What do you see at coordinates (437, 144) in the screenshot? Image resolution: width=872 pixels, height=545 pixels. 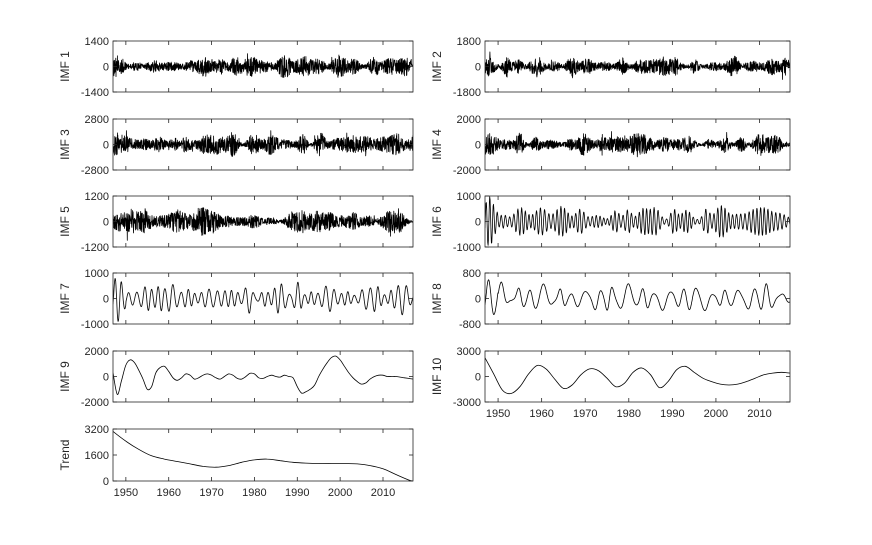 I see `y-axis-label: IMF 4` at bounding box center [437, 144].